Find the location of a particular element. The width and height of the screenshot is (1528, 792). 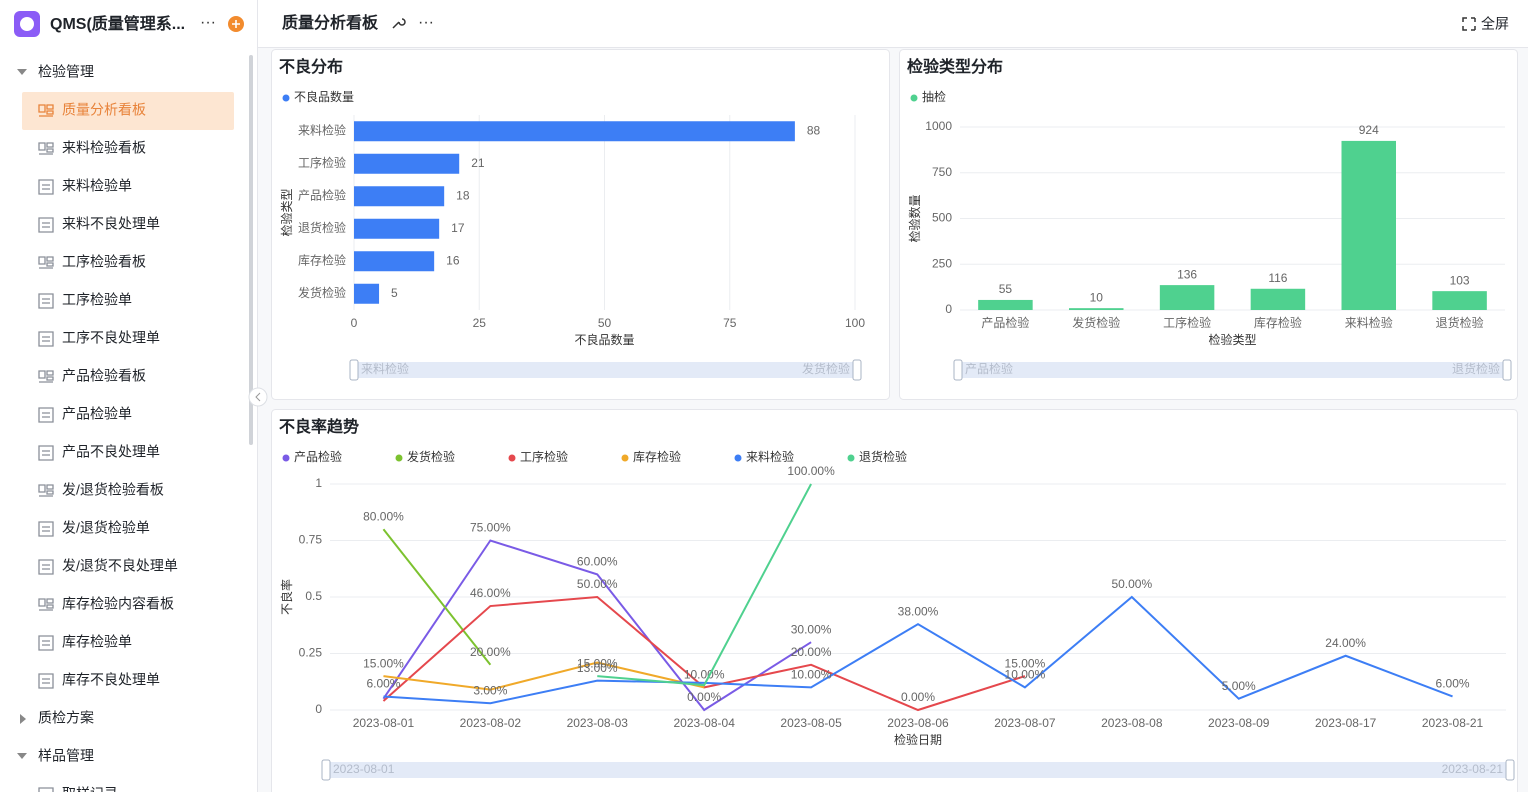

zoom-start-label: 来料检验 is located at coordinates (385, 368).